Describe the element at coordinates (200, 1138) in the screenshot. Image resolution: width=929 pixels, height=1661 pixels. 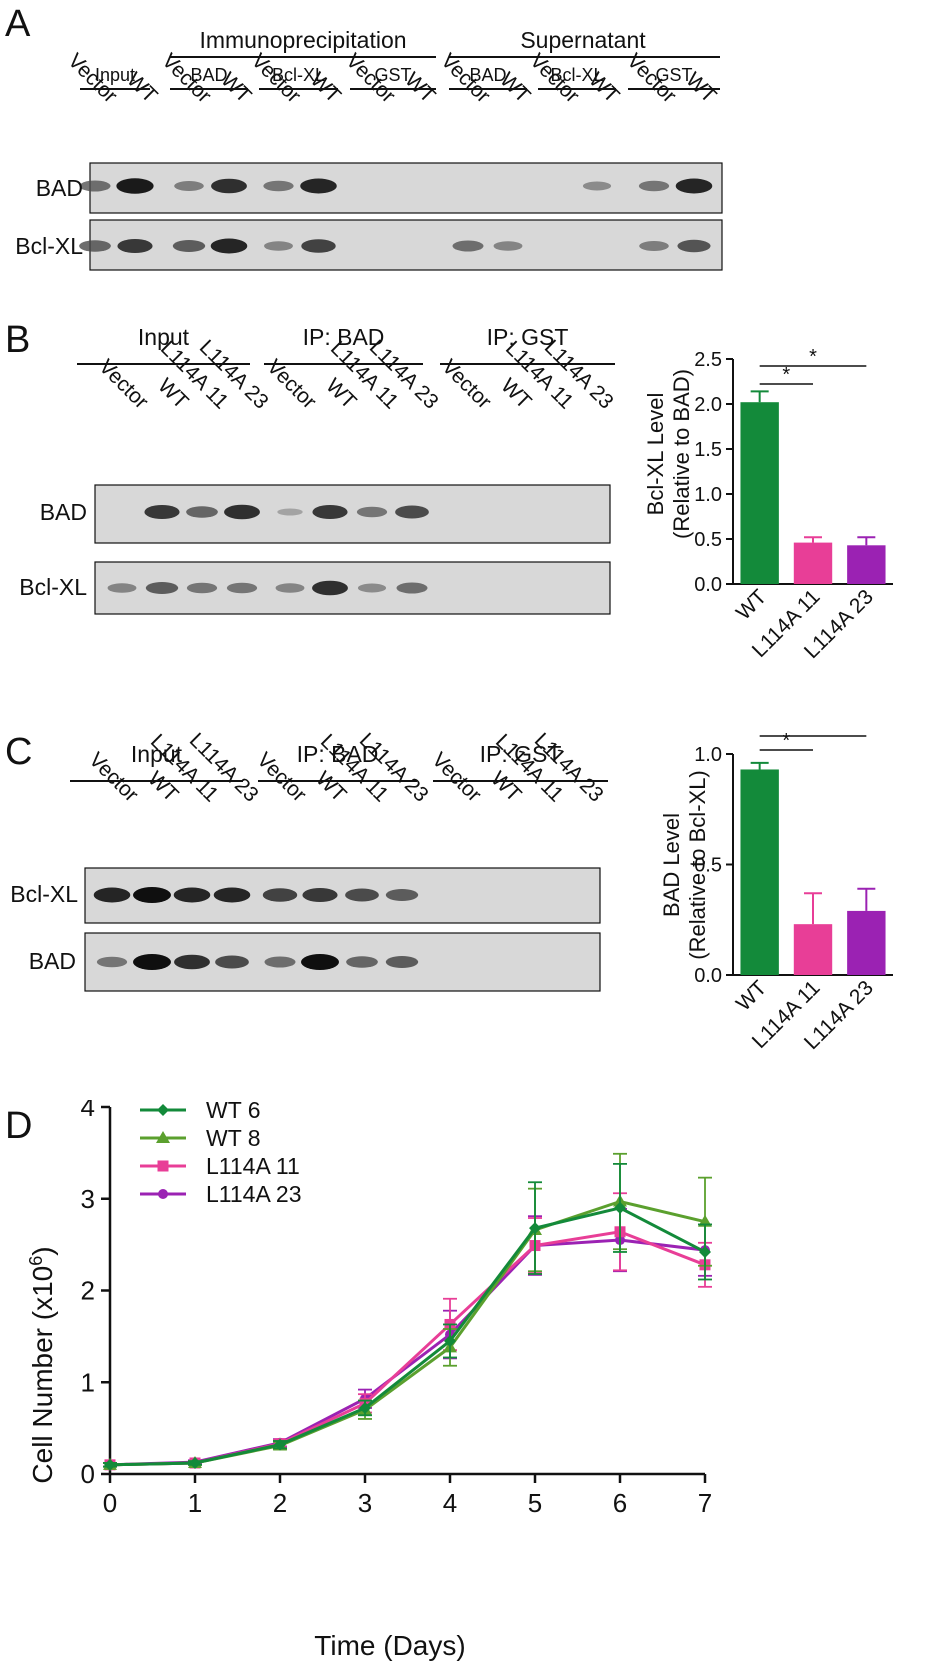
I see `legend-item-wt-8: WT 8` at that location.